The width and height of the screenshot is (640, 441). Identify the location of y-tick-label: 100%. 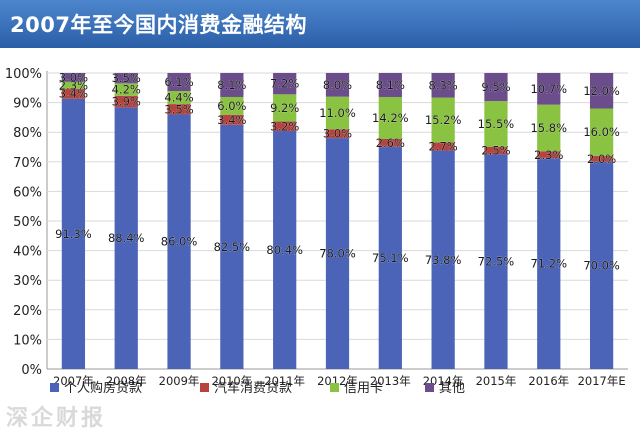
(23, 74).